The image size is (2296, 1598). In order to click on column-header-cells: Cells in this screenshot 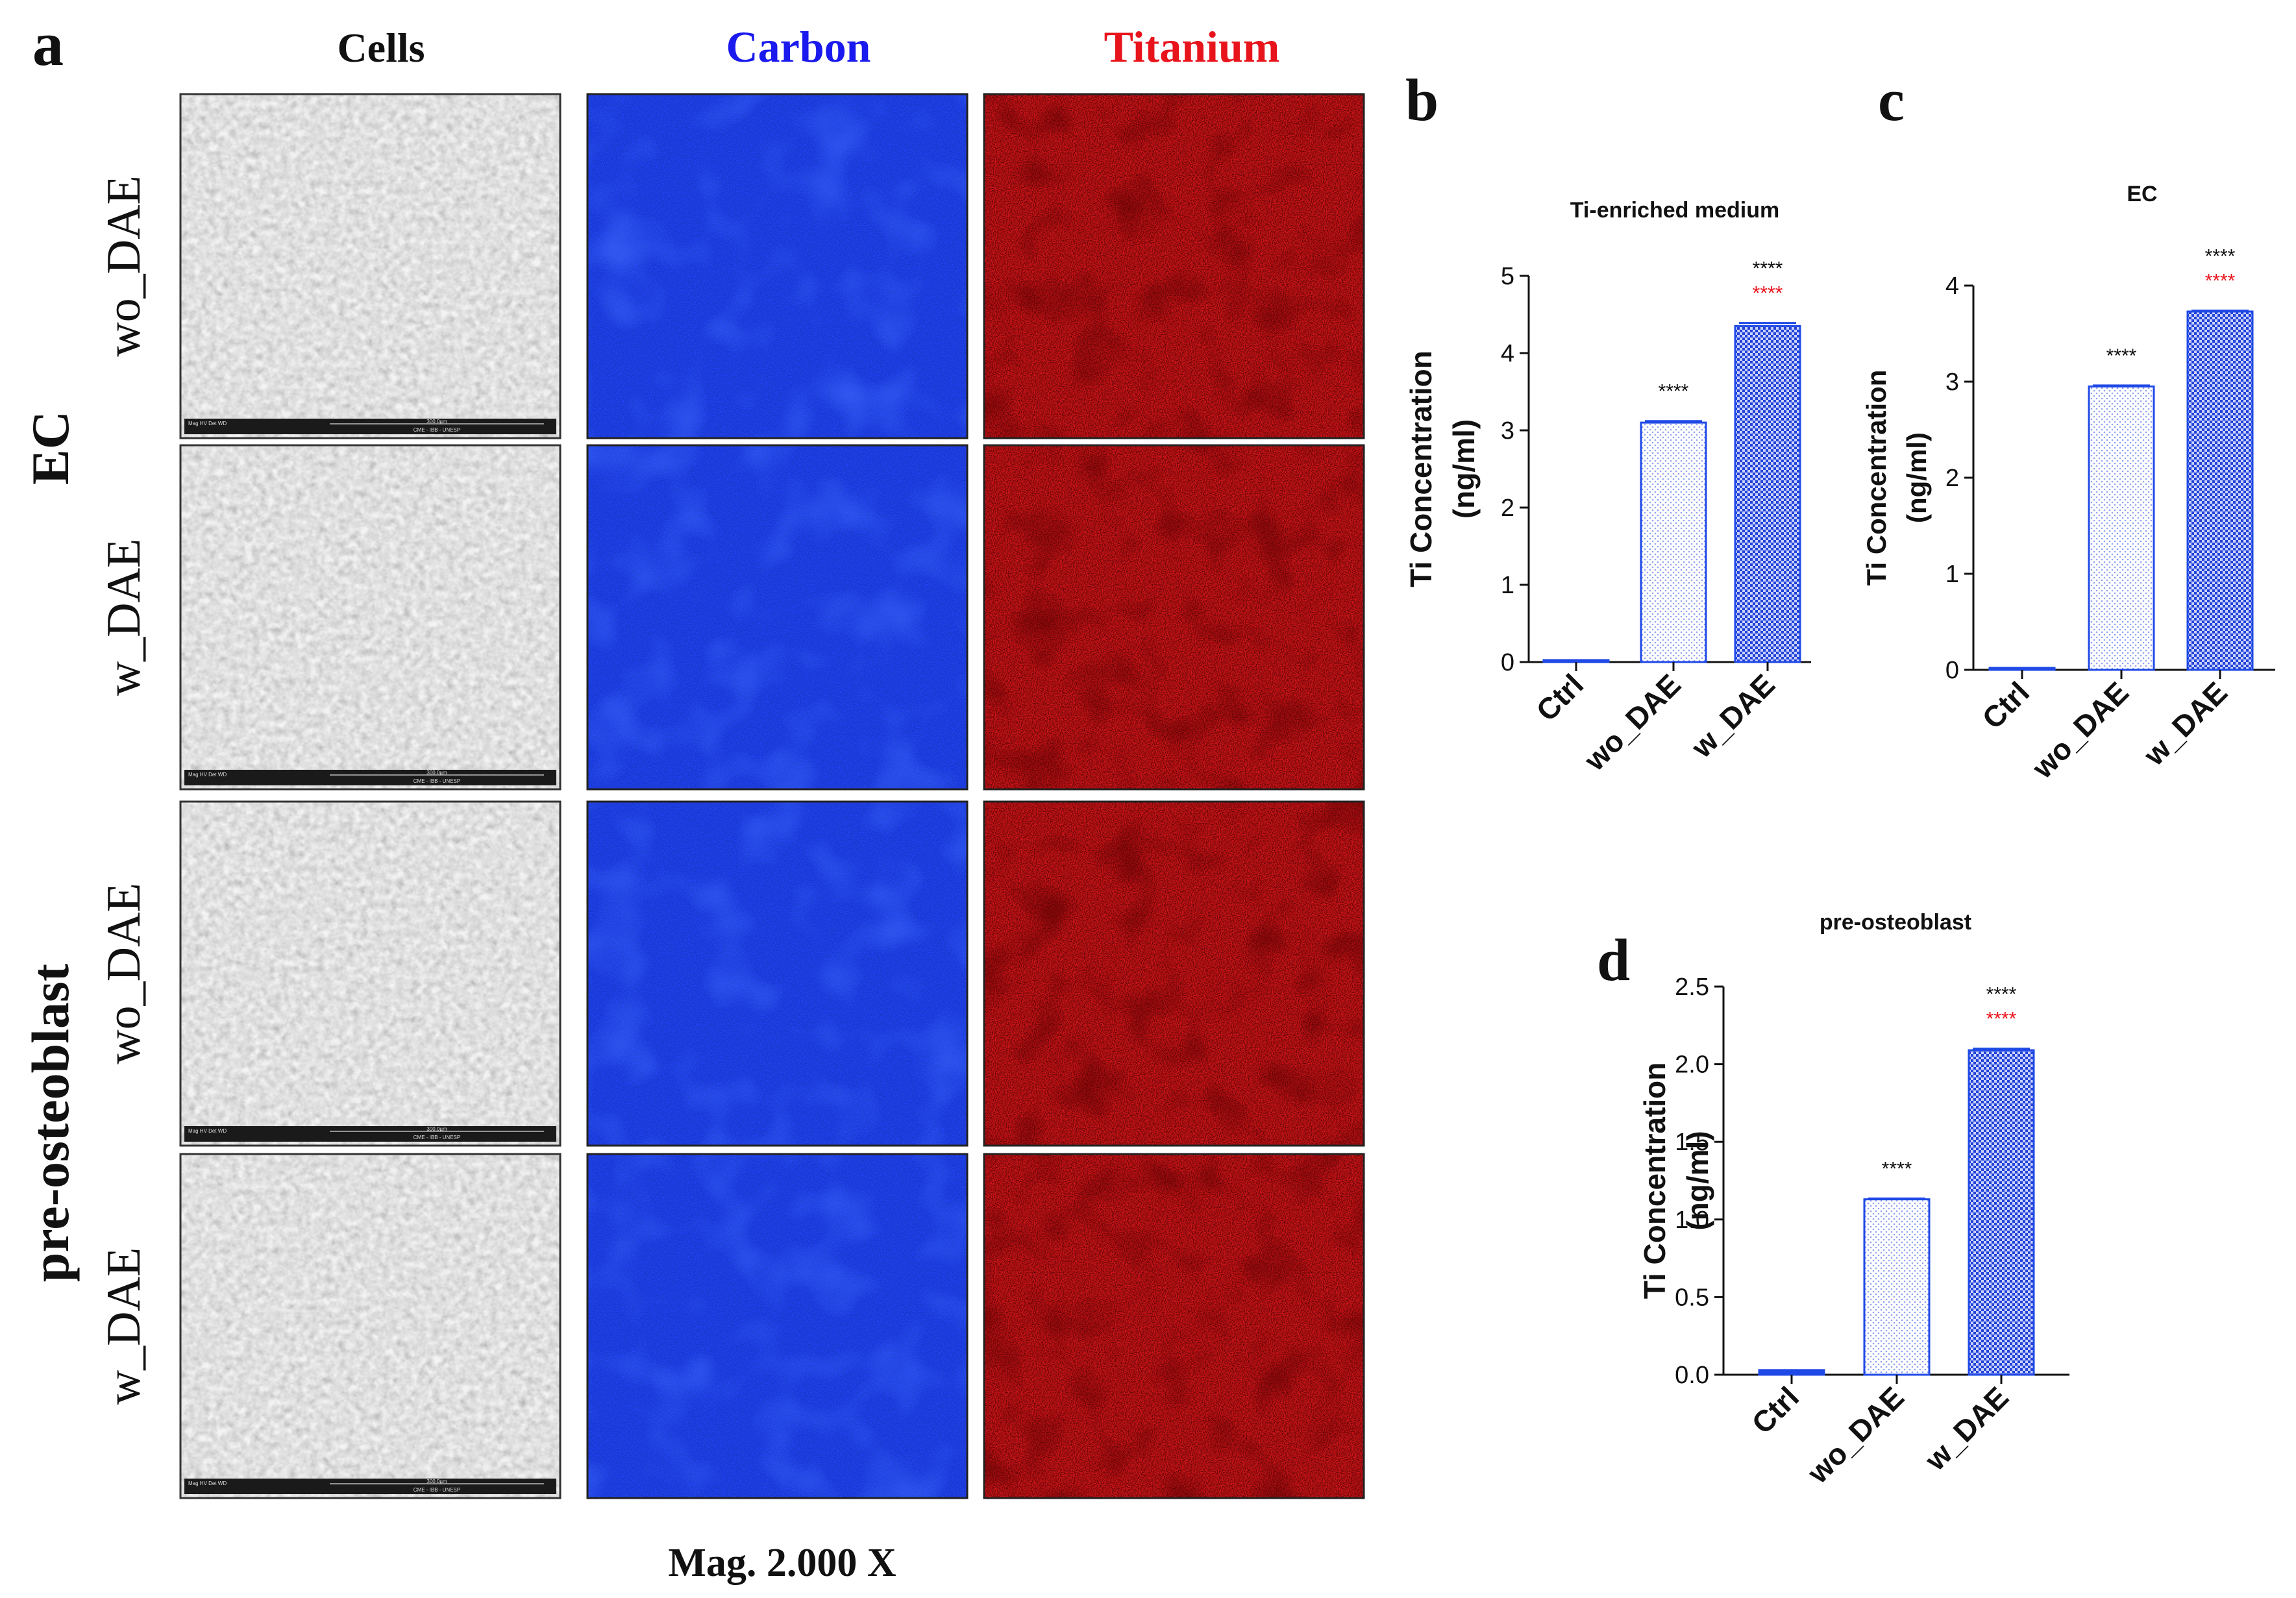, I will do `click(381, 48)`.